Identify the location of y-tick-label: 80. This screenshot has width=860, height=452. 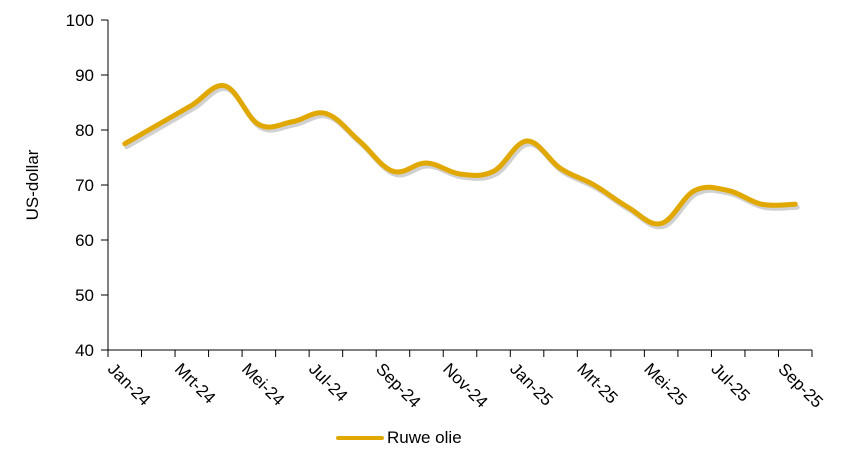
(84, 130).